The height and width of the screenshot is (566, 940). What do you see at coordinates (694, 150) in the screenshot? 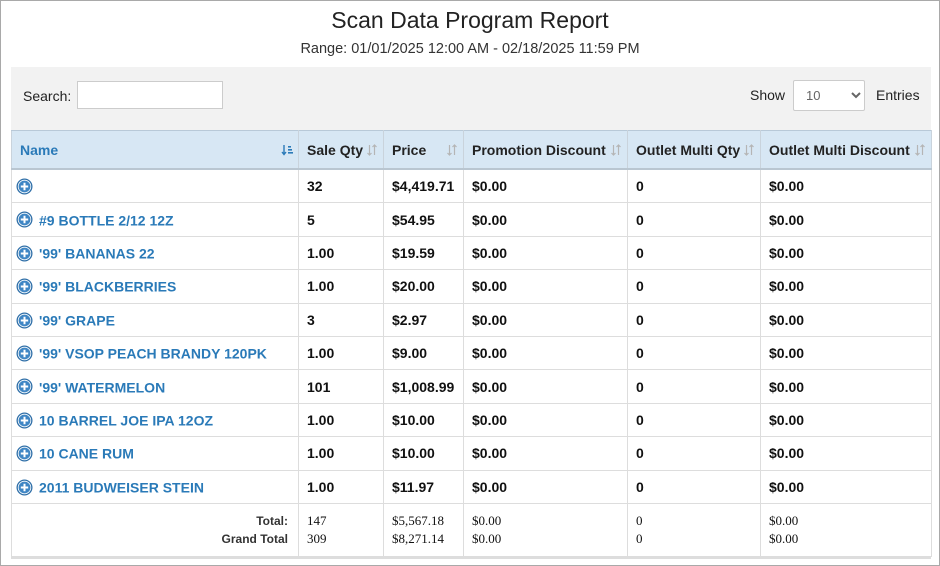
I see `column-header: Outlet Multi Qty` at bounding box center [694, 150].